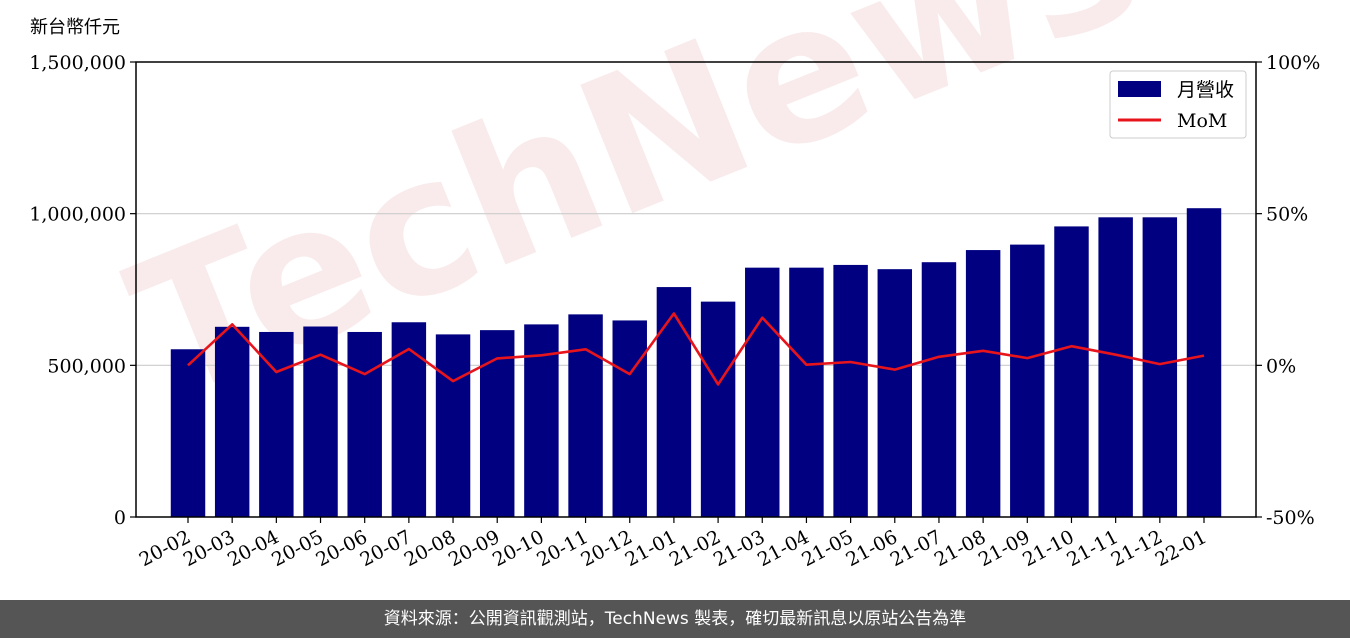 The width and height of the screenshot is (1350, 638). Describe the element at coordinates (1139, 89) in the screenshot. I see `legend-bar-swatch` at that location.